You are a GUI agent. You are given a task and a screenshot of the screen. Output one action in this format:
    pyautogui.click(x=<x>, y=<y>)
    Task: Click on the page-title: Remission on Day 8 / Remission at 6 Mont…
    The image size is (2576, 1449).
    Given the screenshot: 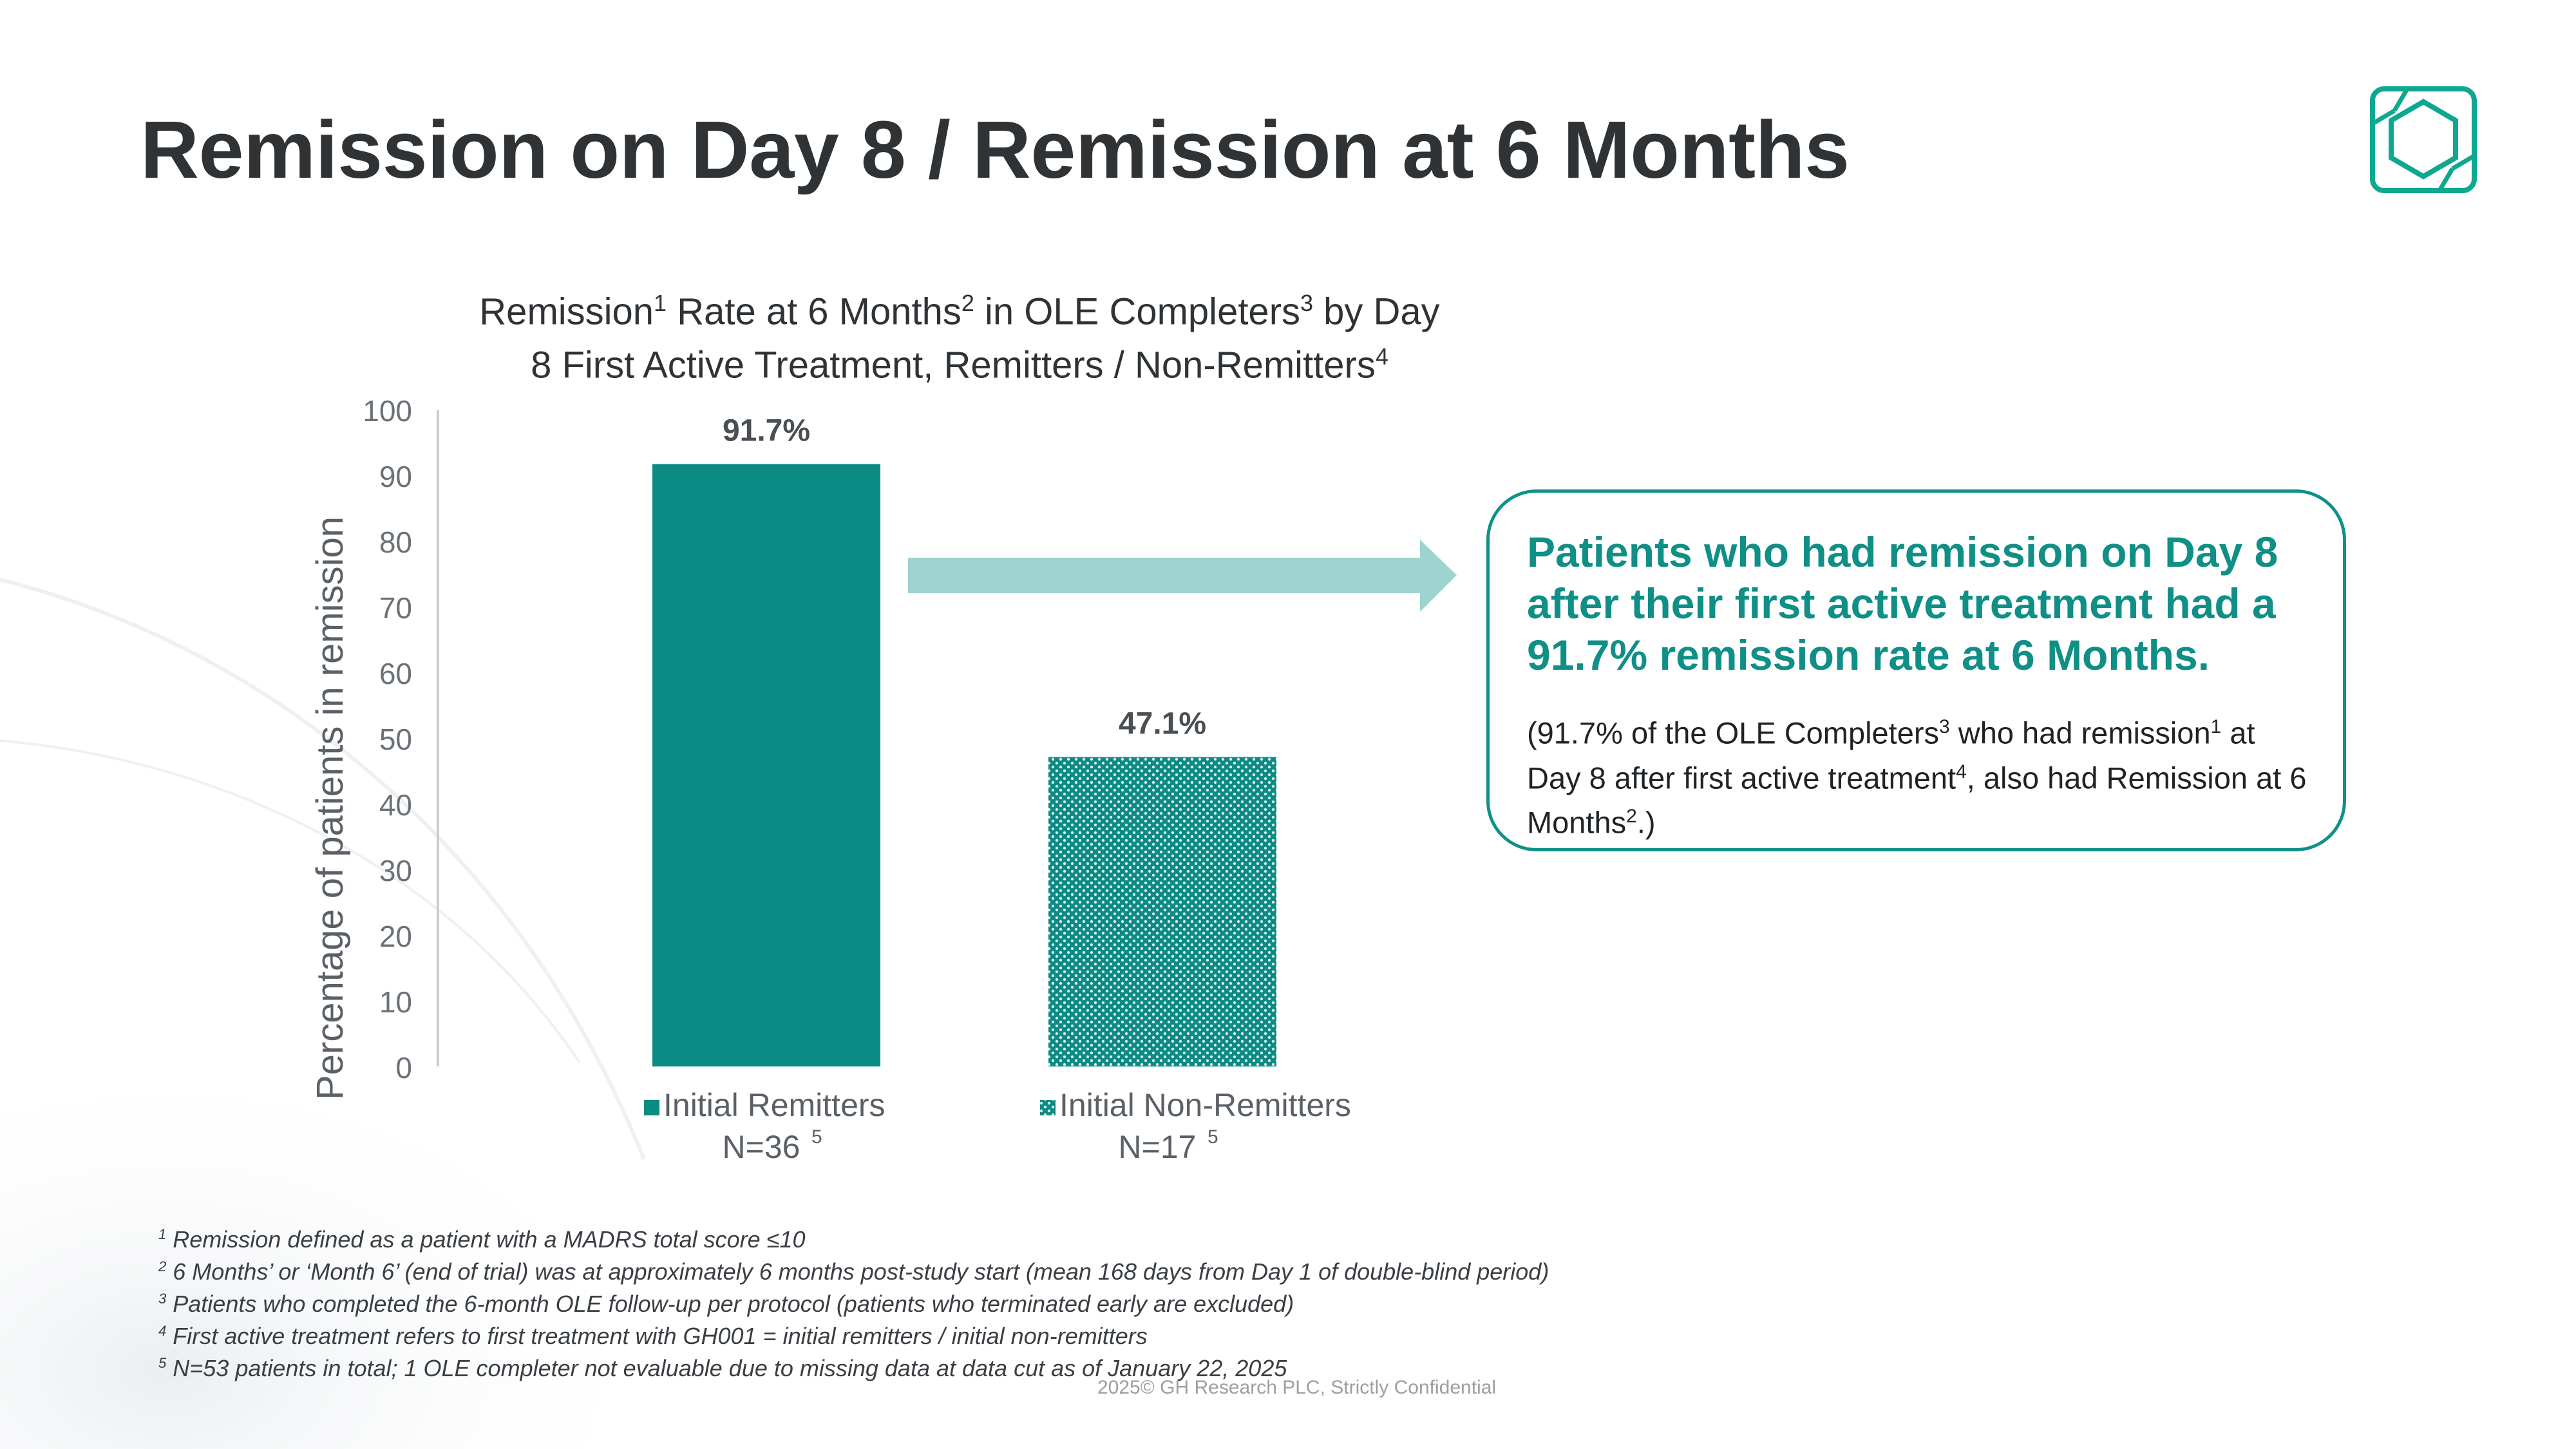 What is the action you would take?
    pyautogui.click(x=995, y=149)
    